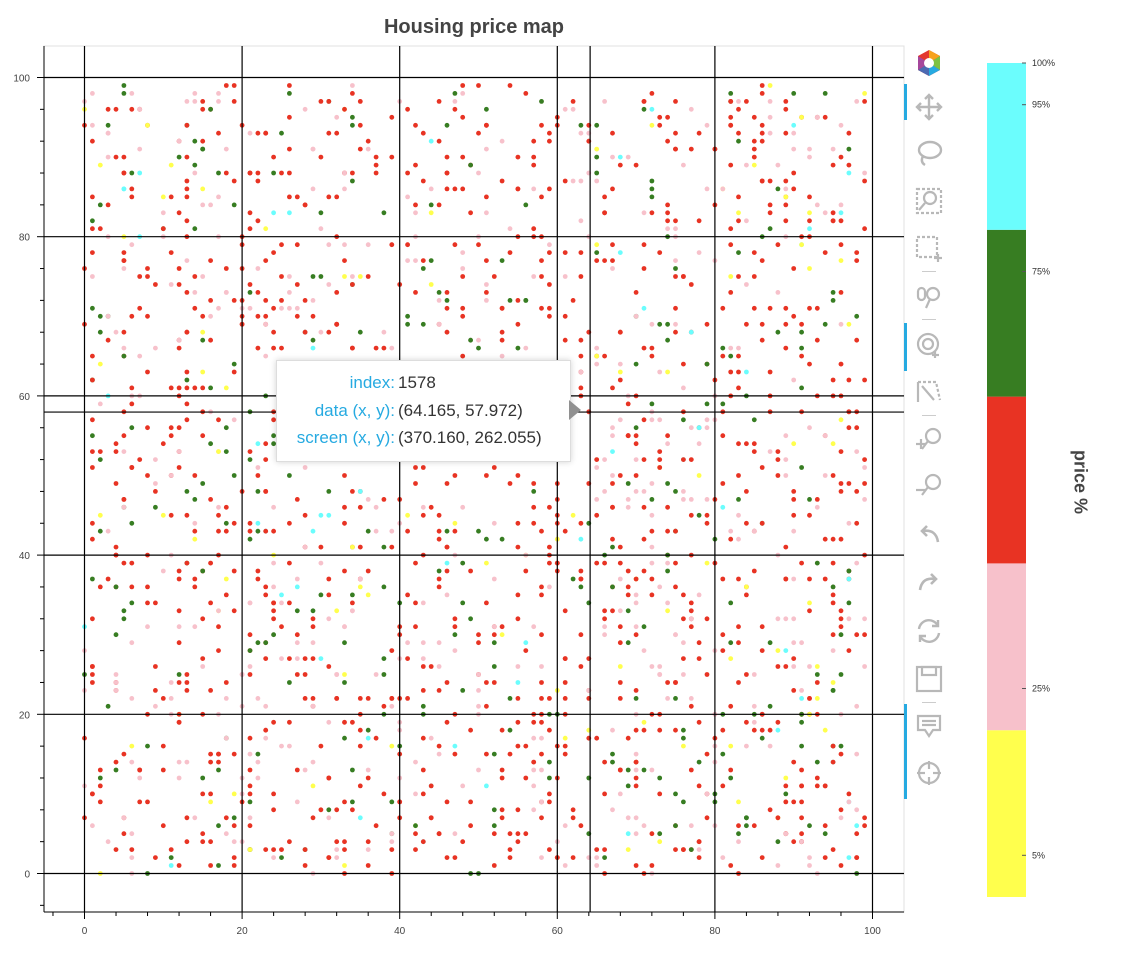  Describe the element at coordinates (929, 153) in the screenshot. I see `lasso-select-icon` at that location.